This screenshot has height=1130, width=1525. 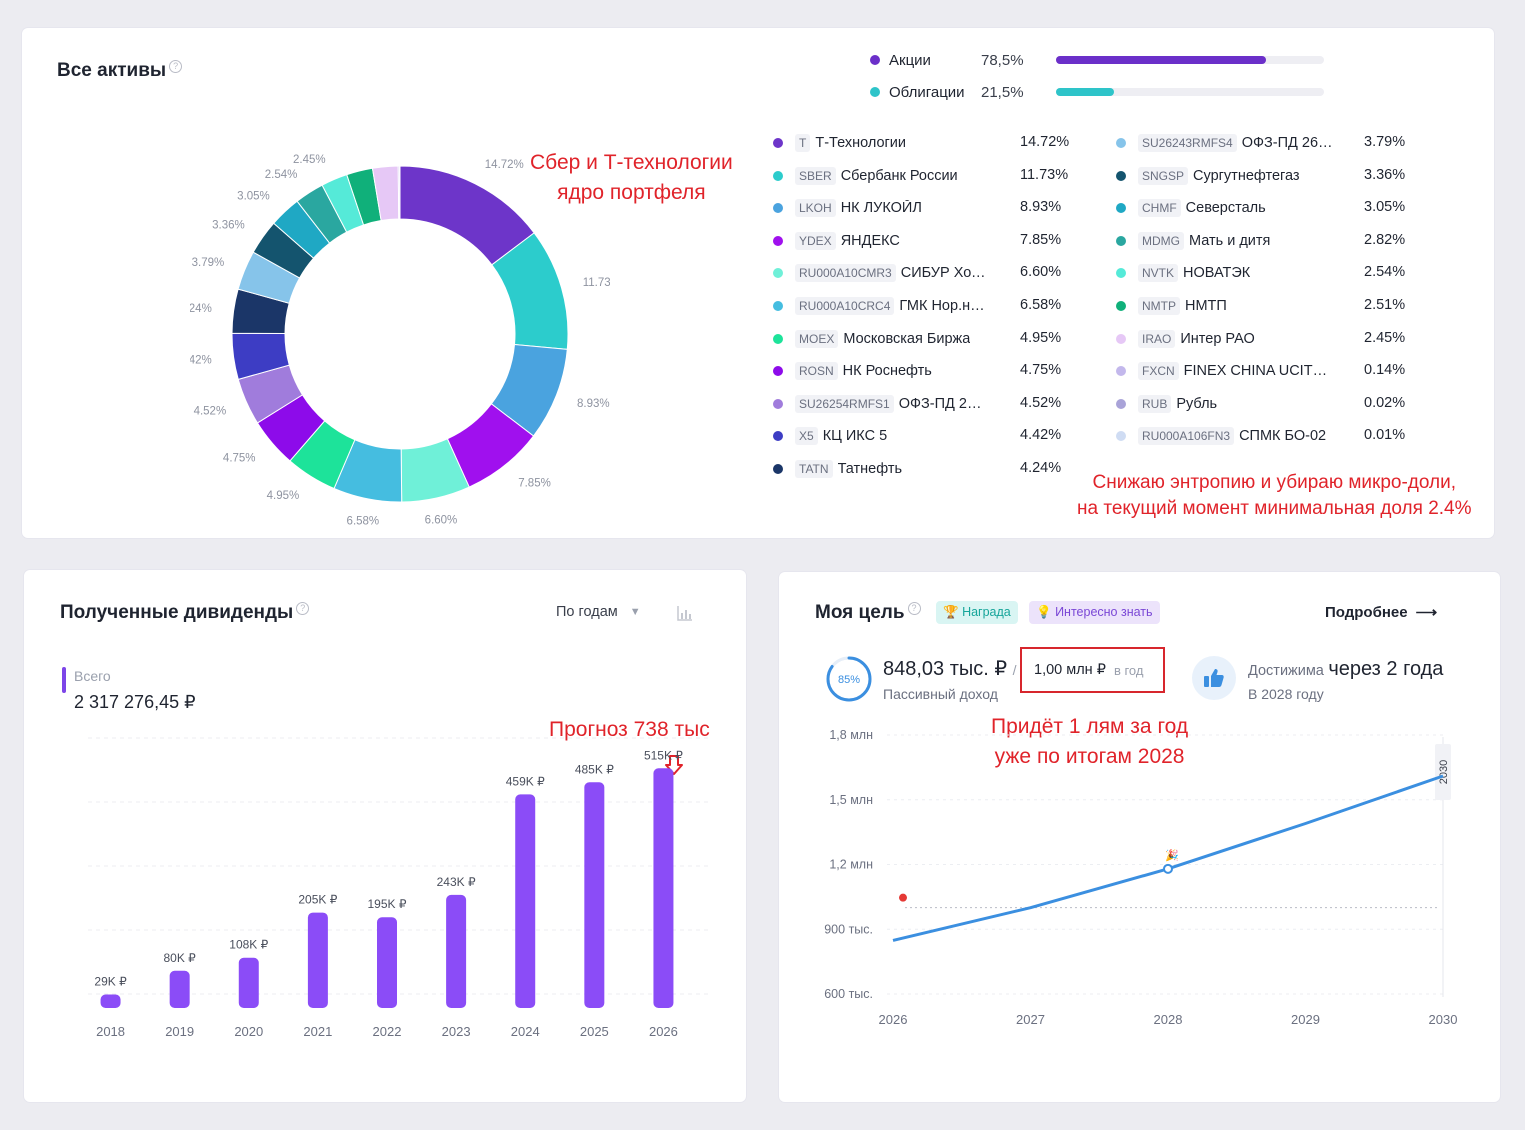 What do you see at coordinates (1385, 142) in the screenshot?
I see `holding-percent: 3.79%` at bounding box center [1385, 142].